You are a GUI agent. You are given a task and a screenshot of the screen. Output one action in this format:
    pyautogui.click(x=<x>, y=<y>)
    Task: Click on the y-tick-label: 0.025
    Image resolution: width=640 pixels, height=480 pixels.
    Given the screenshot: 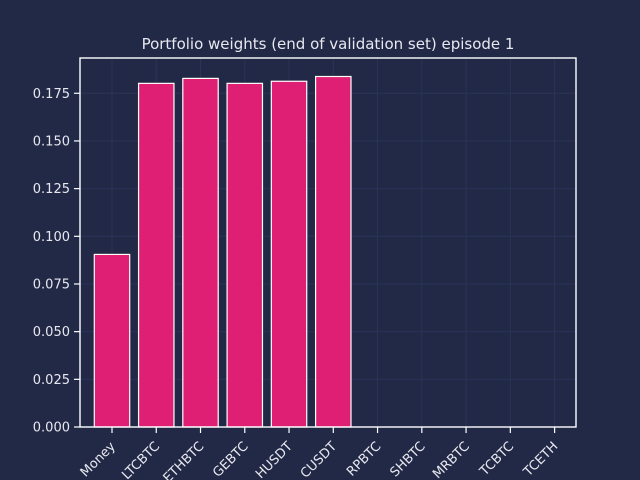 What is the action you would take?
    pyautogui.click(x=51, y=380)
    